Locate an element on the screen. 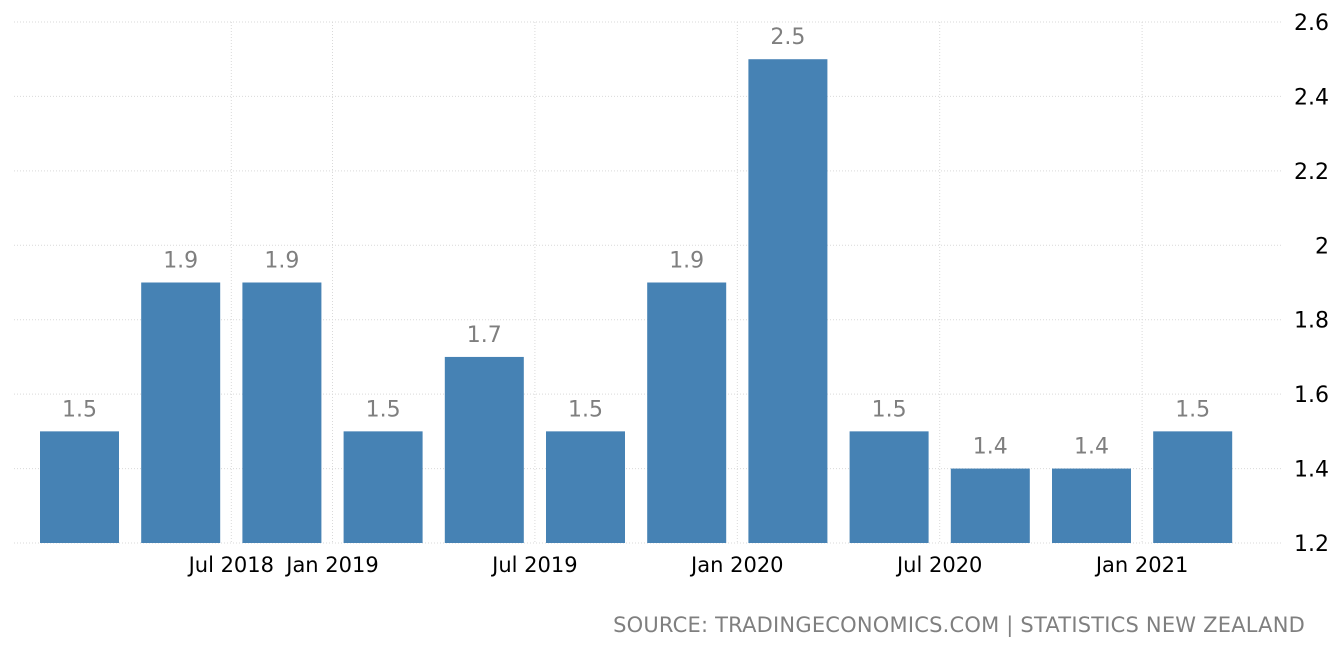 The image size is (1342, 650). bar-oct-2019 is located at coordinates (687, 412).